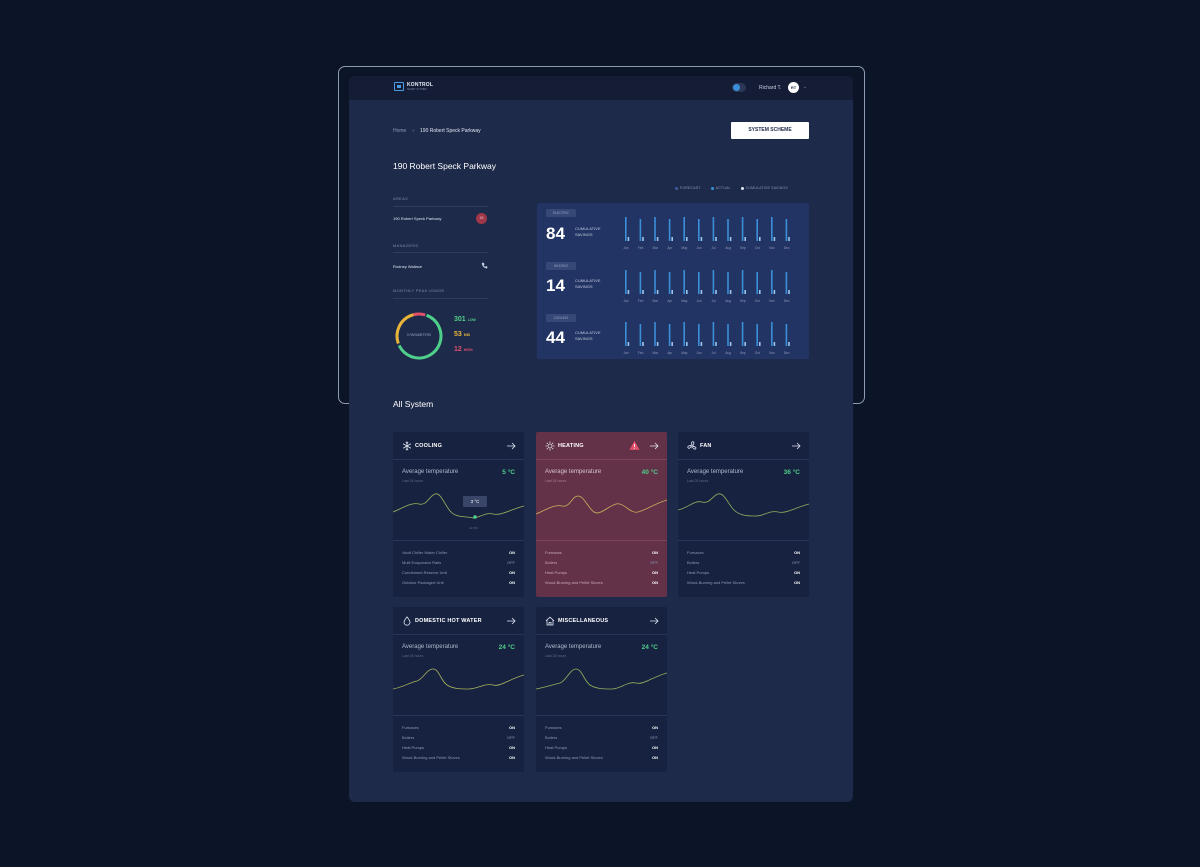 This screenshot has width=1200, height=867. What do you see at coordinates (573, 472) in the screenshot?
I see `avg-temp-label: Average temperature` at bounding box center [573, 472].